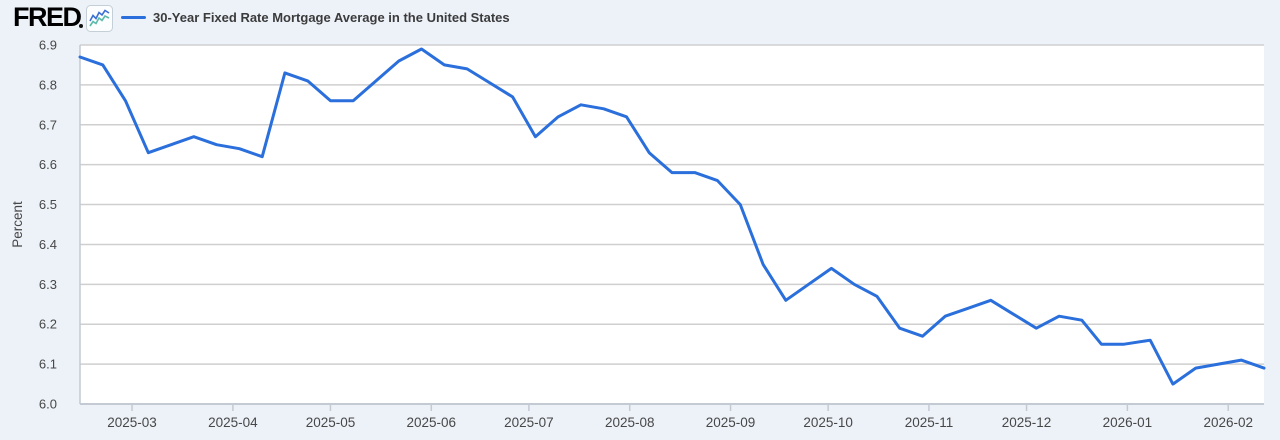 The width and height of the screenshot is (1280, 440). Describe the element at coordinates (233, 422) in the screenshot. I see `x-axis-tick-label: 2025-04` at that location.